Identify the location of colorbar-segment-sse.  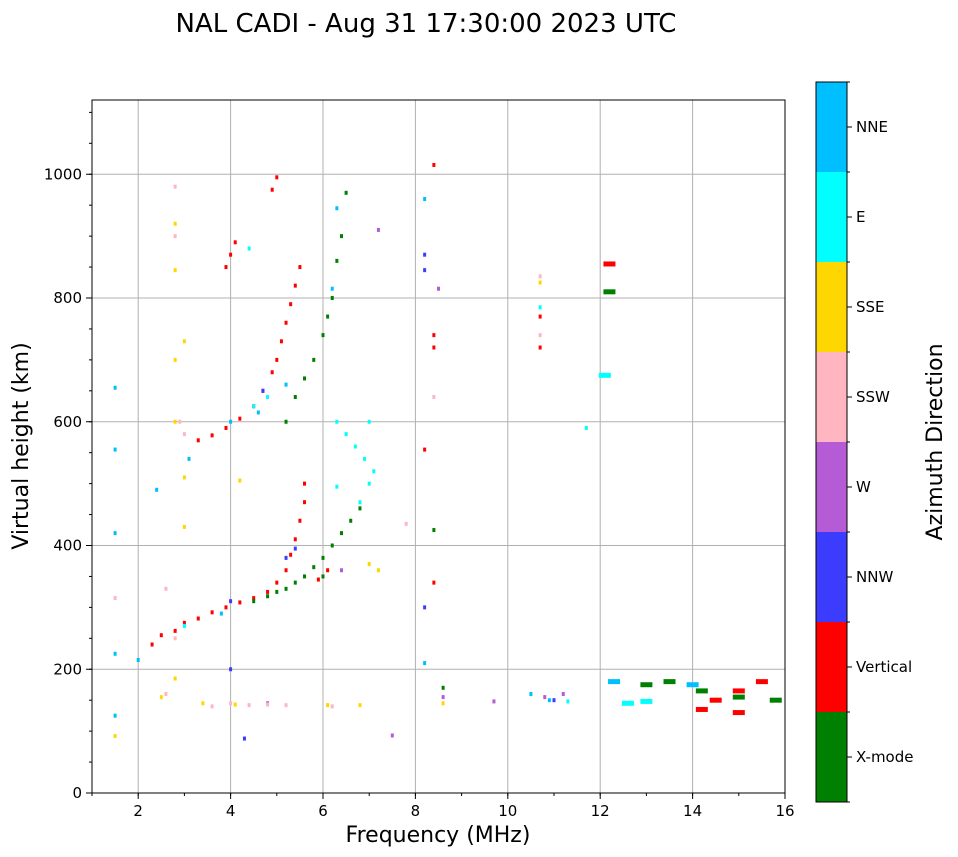
(831, 307).